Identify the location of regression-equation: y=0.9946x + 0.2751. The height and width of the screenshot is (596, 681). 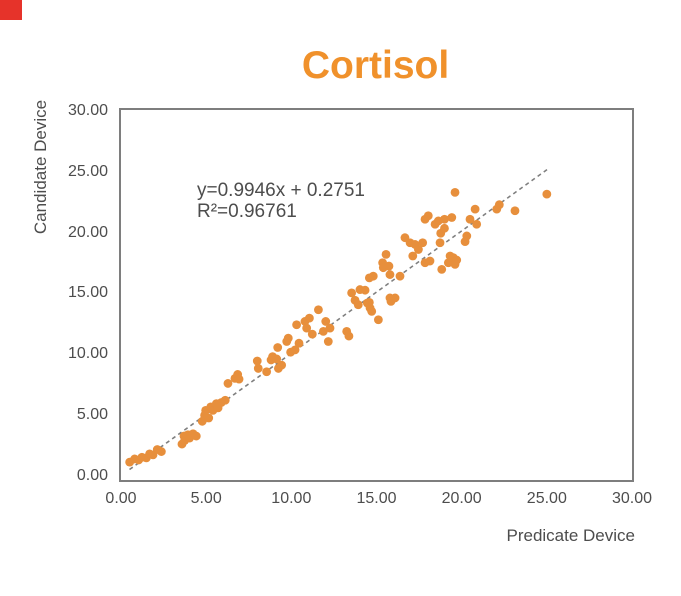
(281, 190).